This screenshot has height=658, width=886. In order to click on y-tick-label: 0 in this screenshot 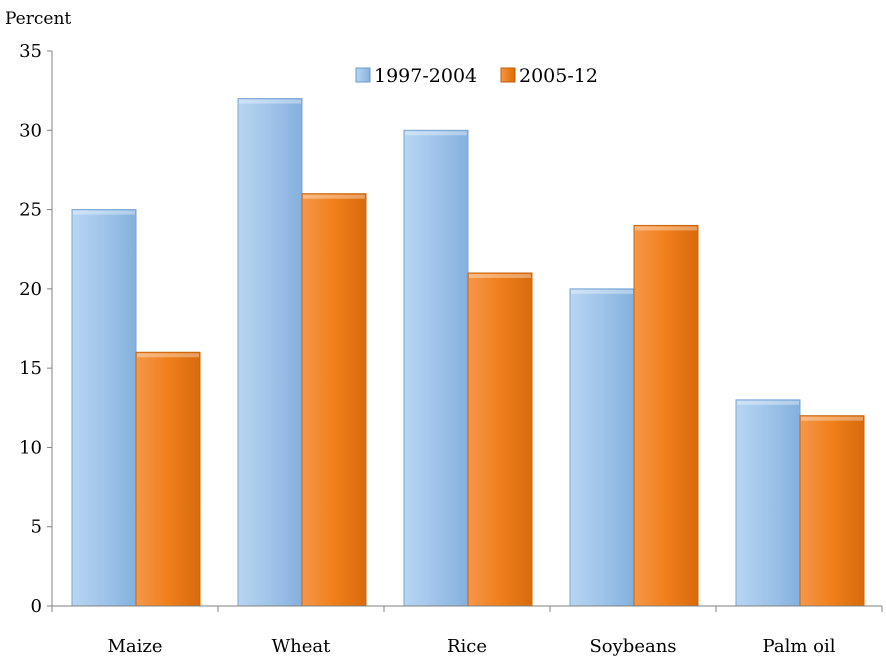, I will do `click(36, 606)`.